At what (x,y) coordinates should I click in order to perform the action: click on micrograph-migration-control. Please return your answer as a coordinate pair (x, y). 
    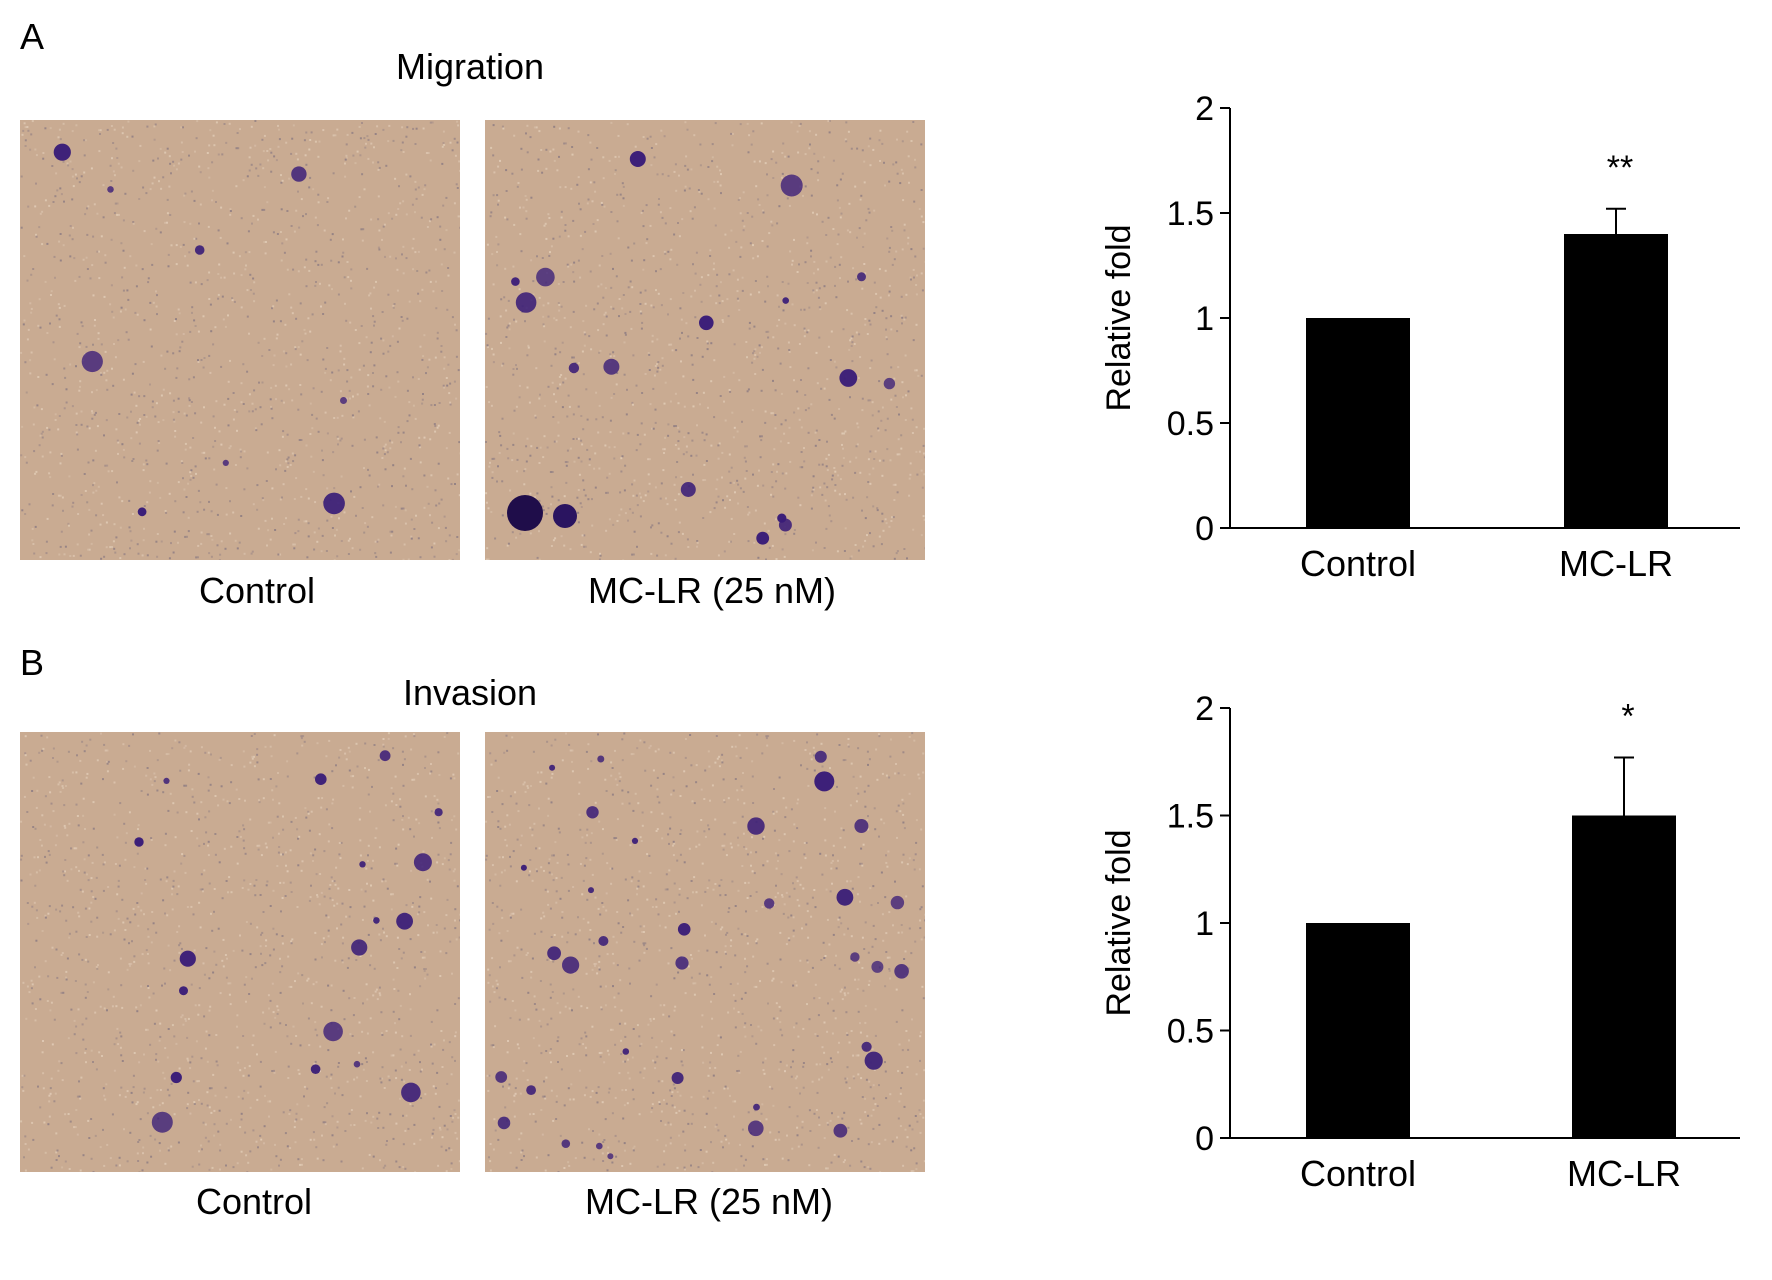
    Looking at the image, I should click on (240, 340).